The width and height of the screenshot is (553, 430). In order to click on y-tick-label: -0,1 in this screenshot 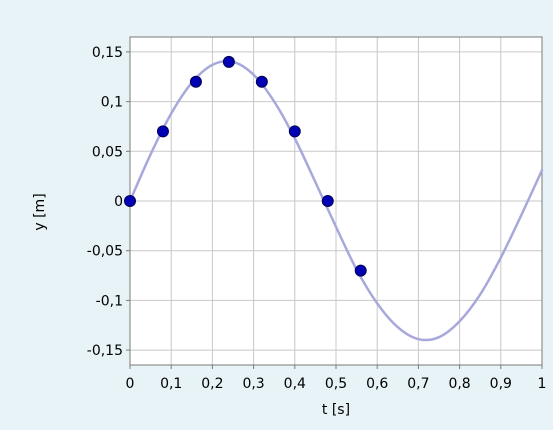, I will do `click(109, 301)`.